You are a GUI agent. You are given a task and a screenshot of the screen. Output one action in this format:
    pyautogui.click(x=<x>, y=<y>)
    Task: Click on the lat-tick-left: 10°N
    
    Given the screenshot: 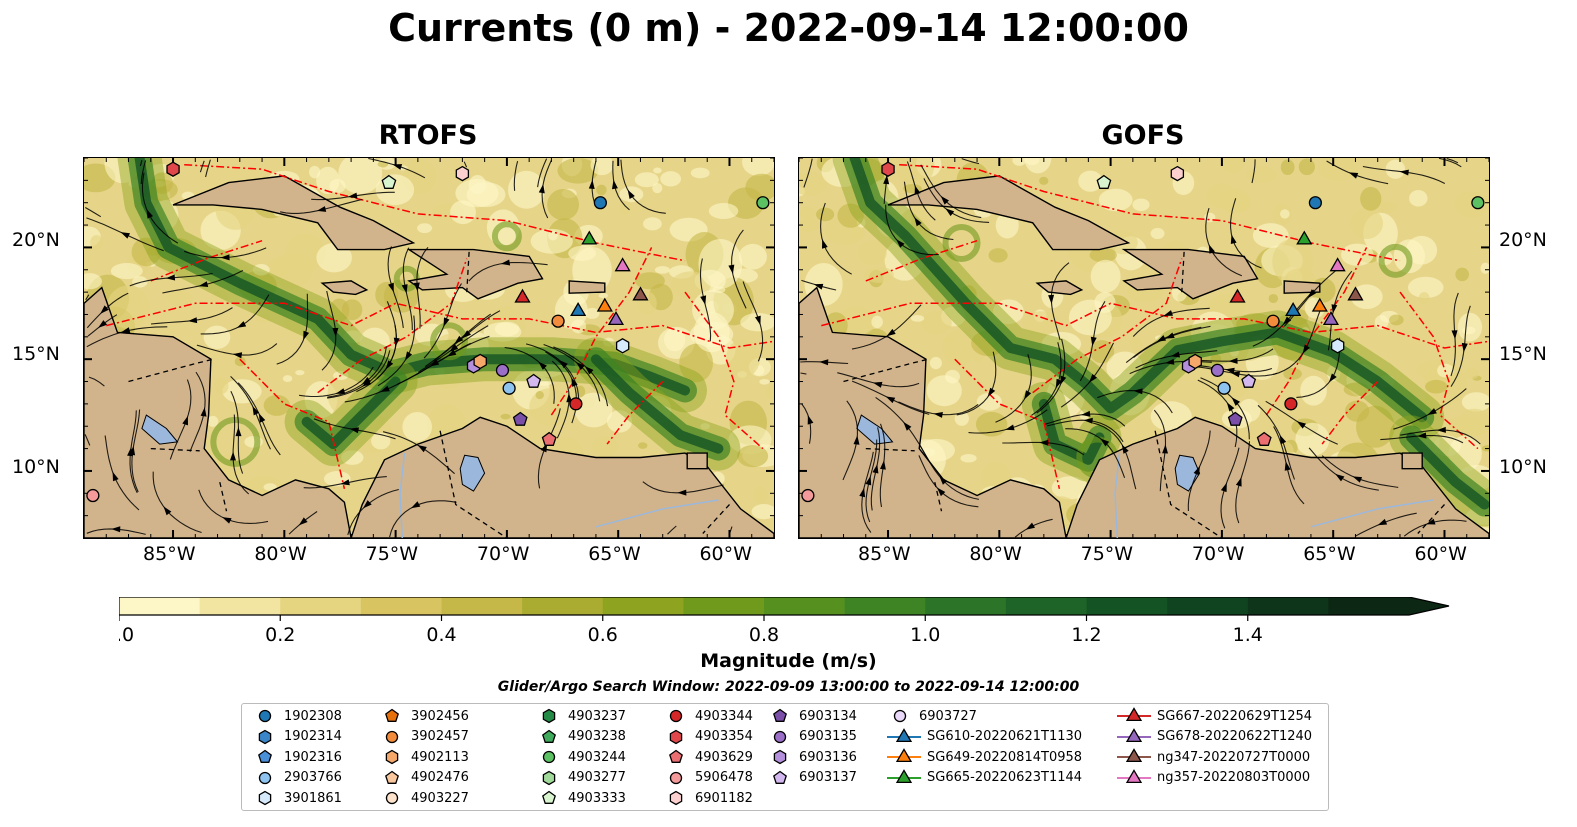 What is the action you would take?
    pyautogui.click(x=36, y=467)
    